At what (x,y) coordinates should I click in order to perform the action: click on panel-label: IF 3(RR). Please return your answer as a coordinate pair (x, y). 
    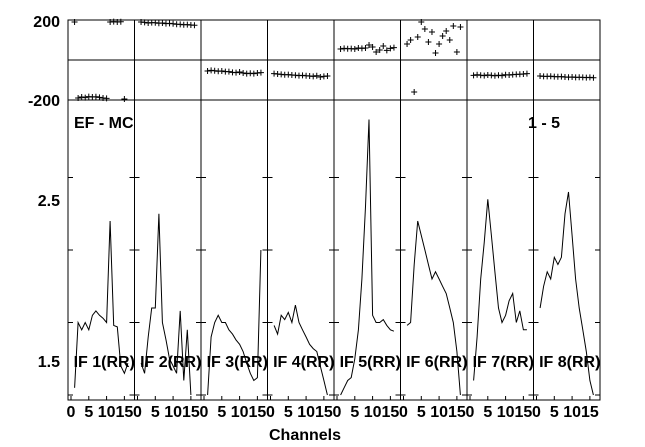
    Looking at the image, I should click on (237, 362).